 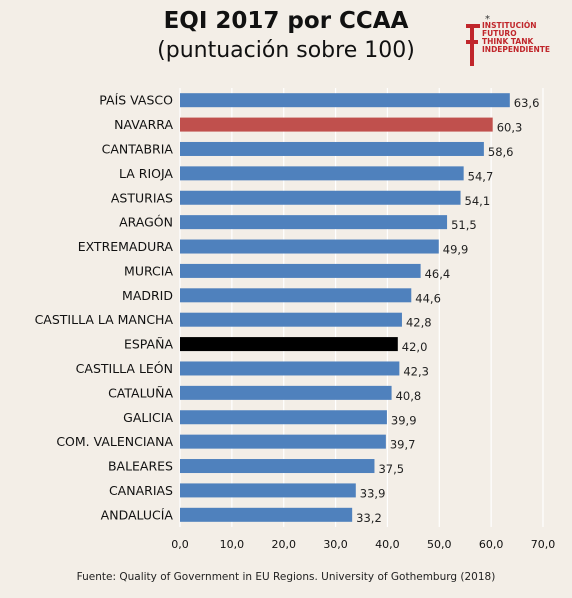 What do you see at coordinates (428, 298) in the screenshot?
I see `value-label: 44,6` at bounding box center [428, 298].